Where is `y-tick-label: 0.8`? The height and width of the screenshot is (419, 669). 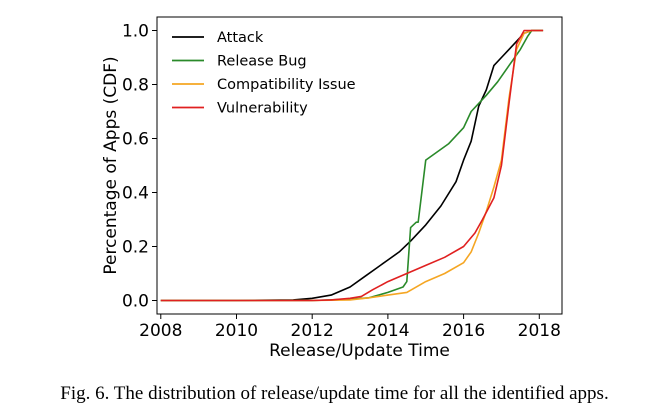
y-tick-label: 0.8 is located at coordinates (135, 86).